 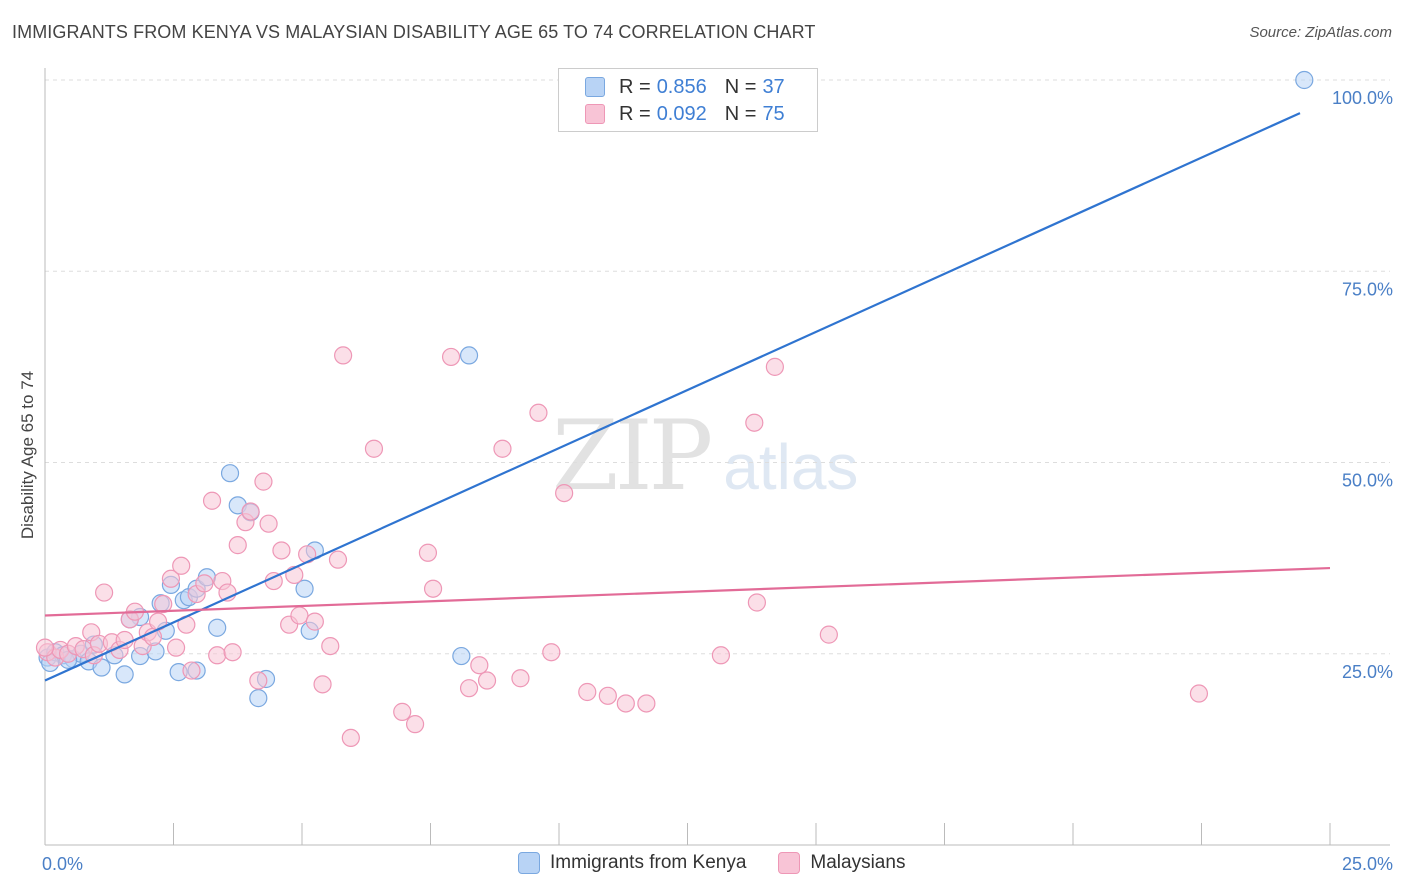 What do you see at coordinates (27, 455) in the screenshot?
I see `y-axis-label: Disability Age 65 to 74` at bounding box center [27, 455].